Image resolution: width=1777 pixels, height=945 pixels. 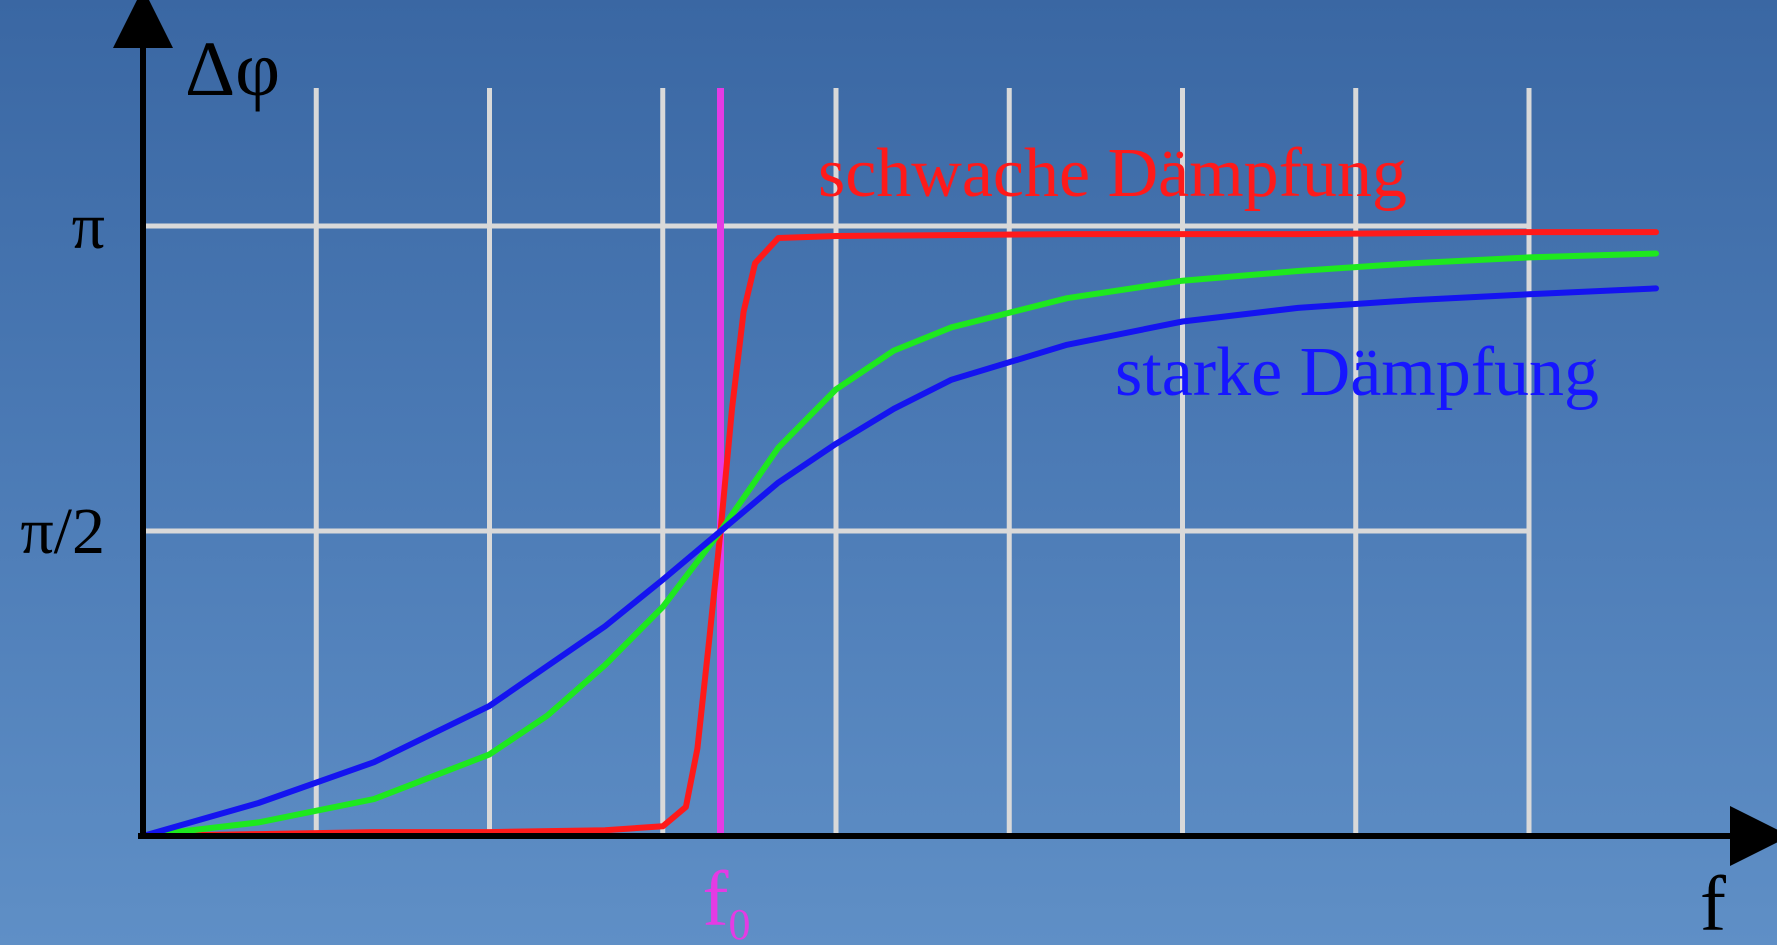 I want to click on x-axis-label: f, so click(x=1713, y=902).